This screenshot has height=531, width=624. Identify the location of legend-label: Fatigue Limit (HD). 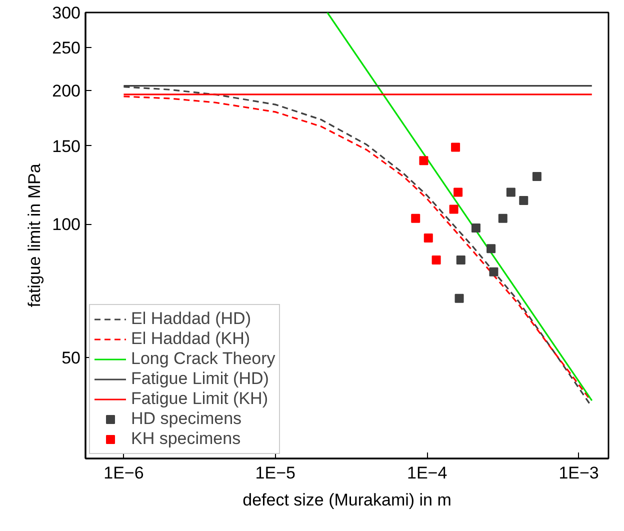
(200, 379).